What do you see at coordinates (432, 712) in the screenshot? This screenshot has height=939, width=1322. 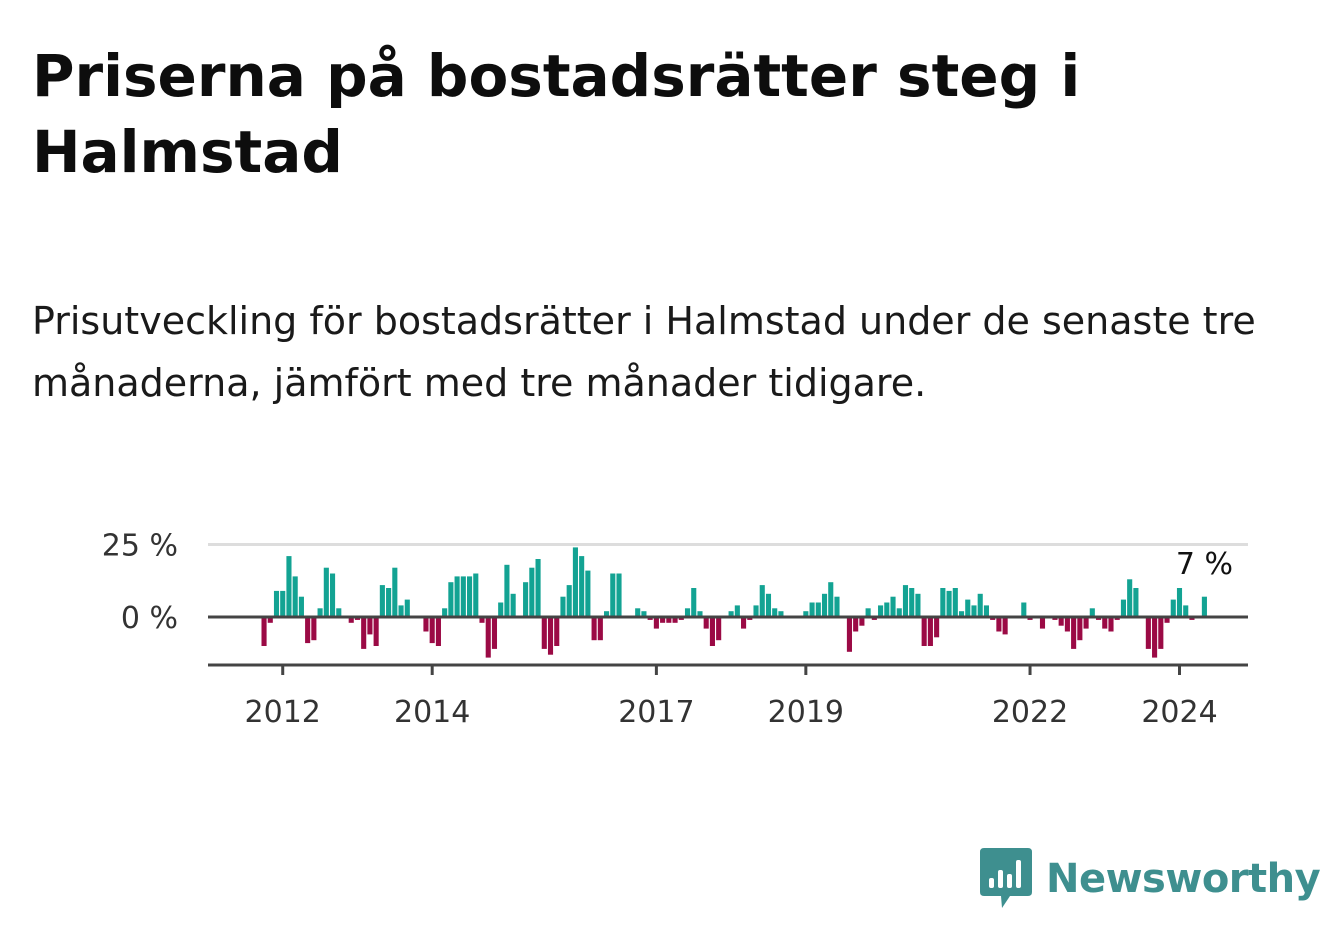 I see `x-tick-label: 2014` at bounding box center [432, 712].